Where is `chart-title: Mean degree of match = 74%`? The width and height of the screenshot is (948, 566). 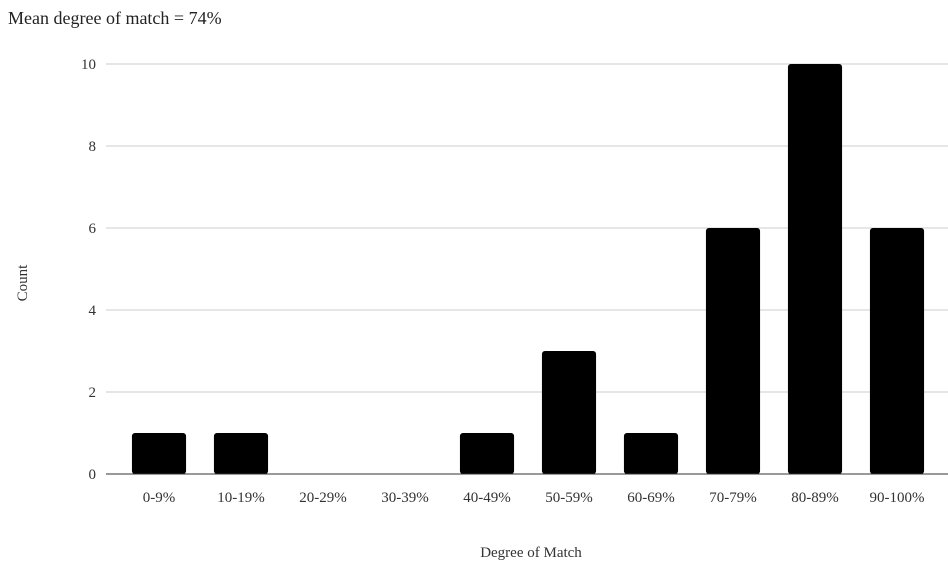
chart-title: Mean degree of match = 74% is located at coordinates (115, 18).